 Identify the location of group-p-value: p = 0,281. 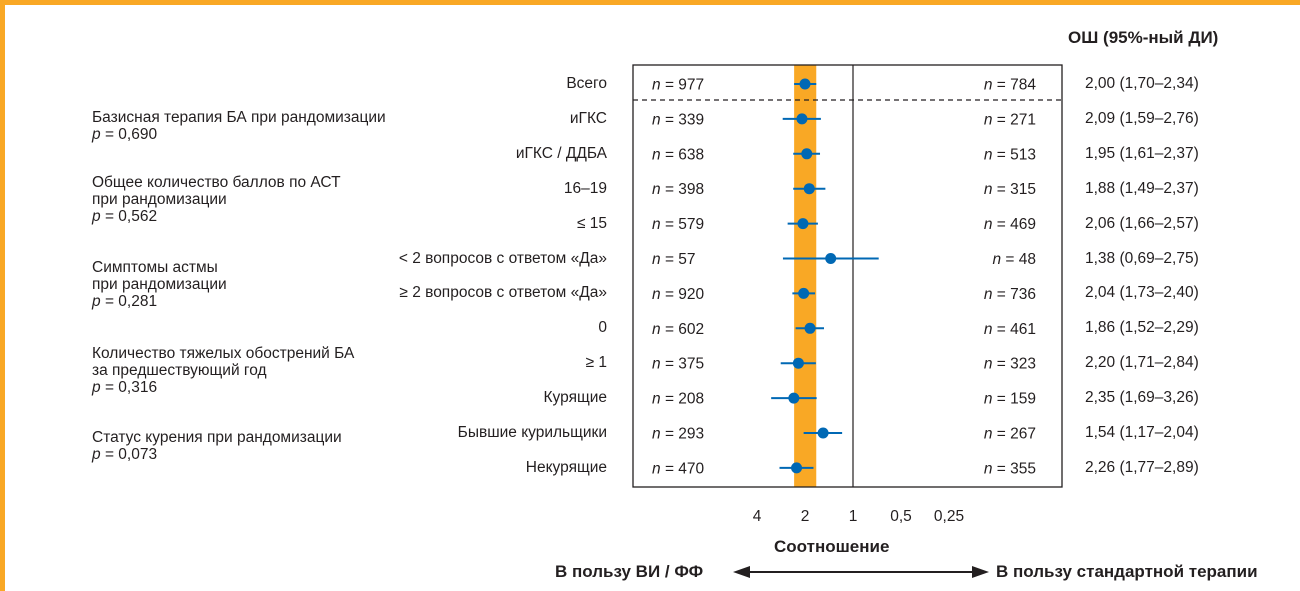
(124, 301).